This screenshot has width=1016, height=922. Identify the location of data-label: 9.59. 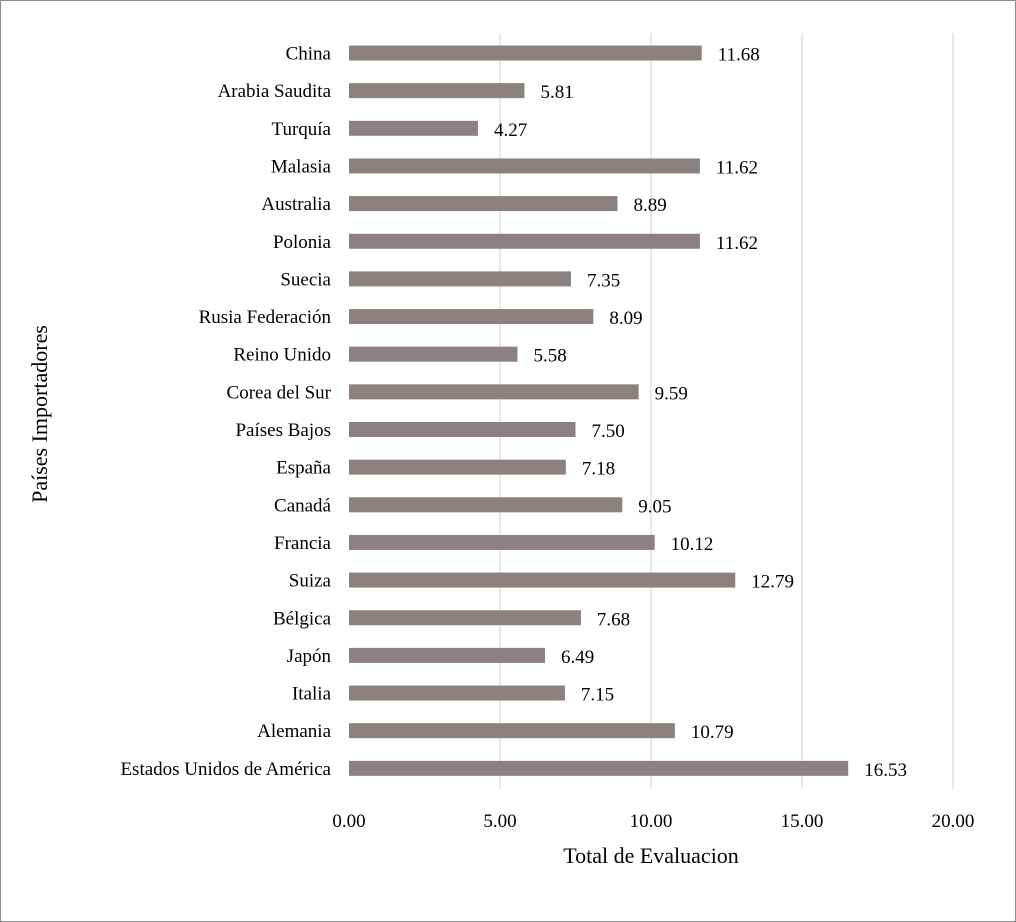
(671, 393).